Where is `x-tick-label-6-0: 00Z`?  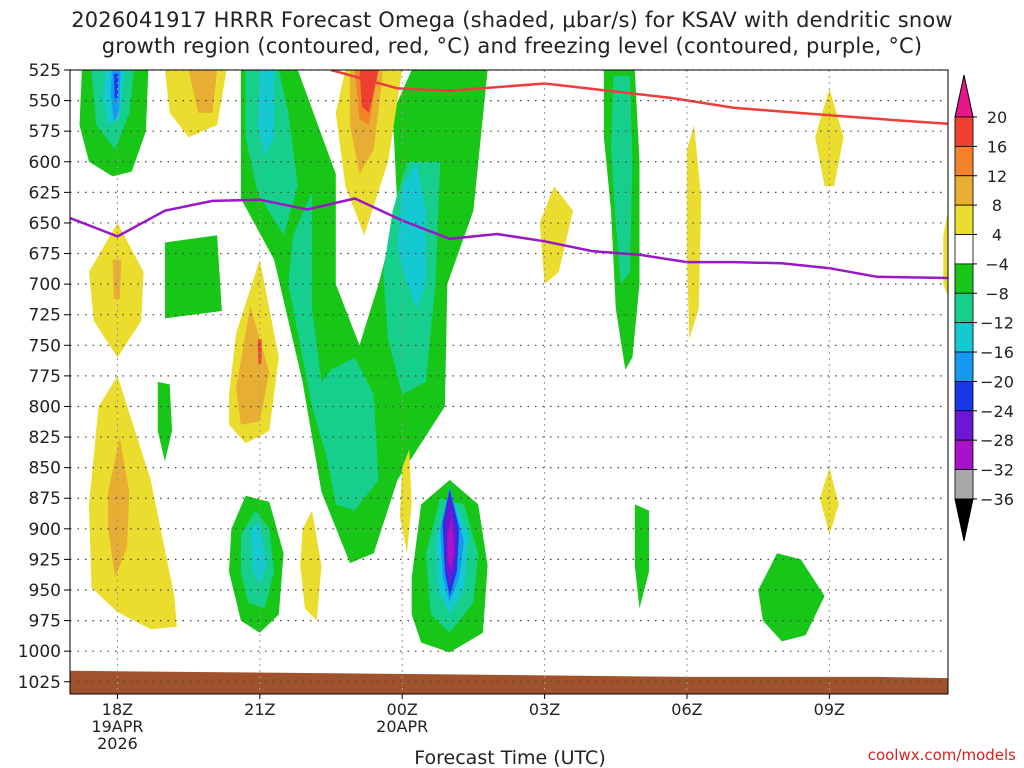 x-tick-label-6-0: 00Z is located at coordinates (402, 709).